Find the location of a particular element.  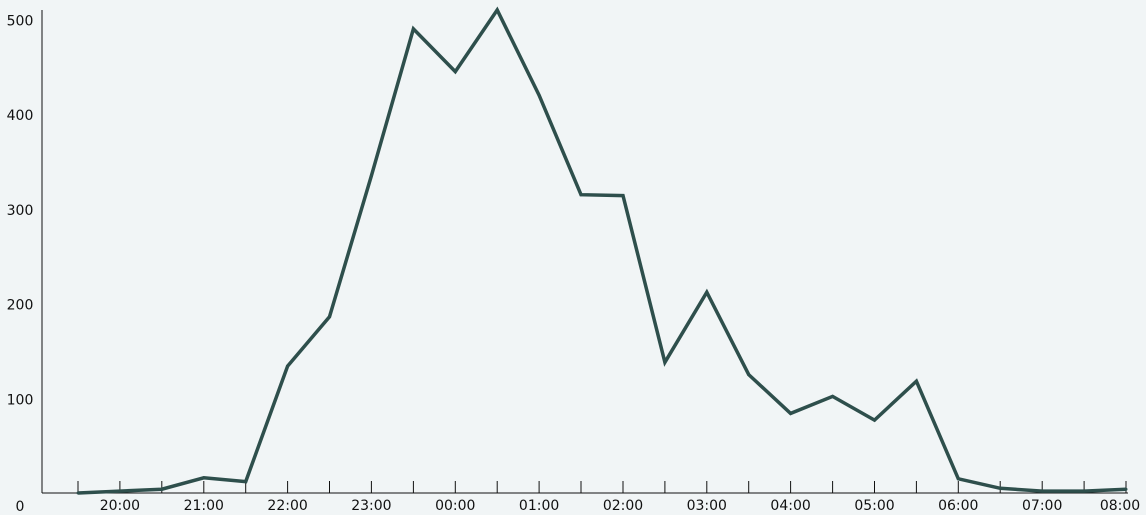

x-tick-label: 08:00 is located at coordinates (1120, 506).